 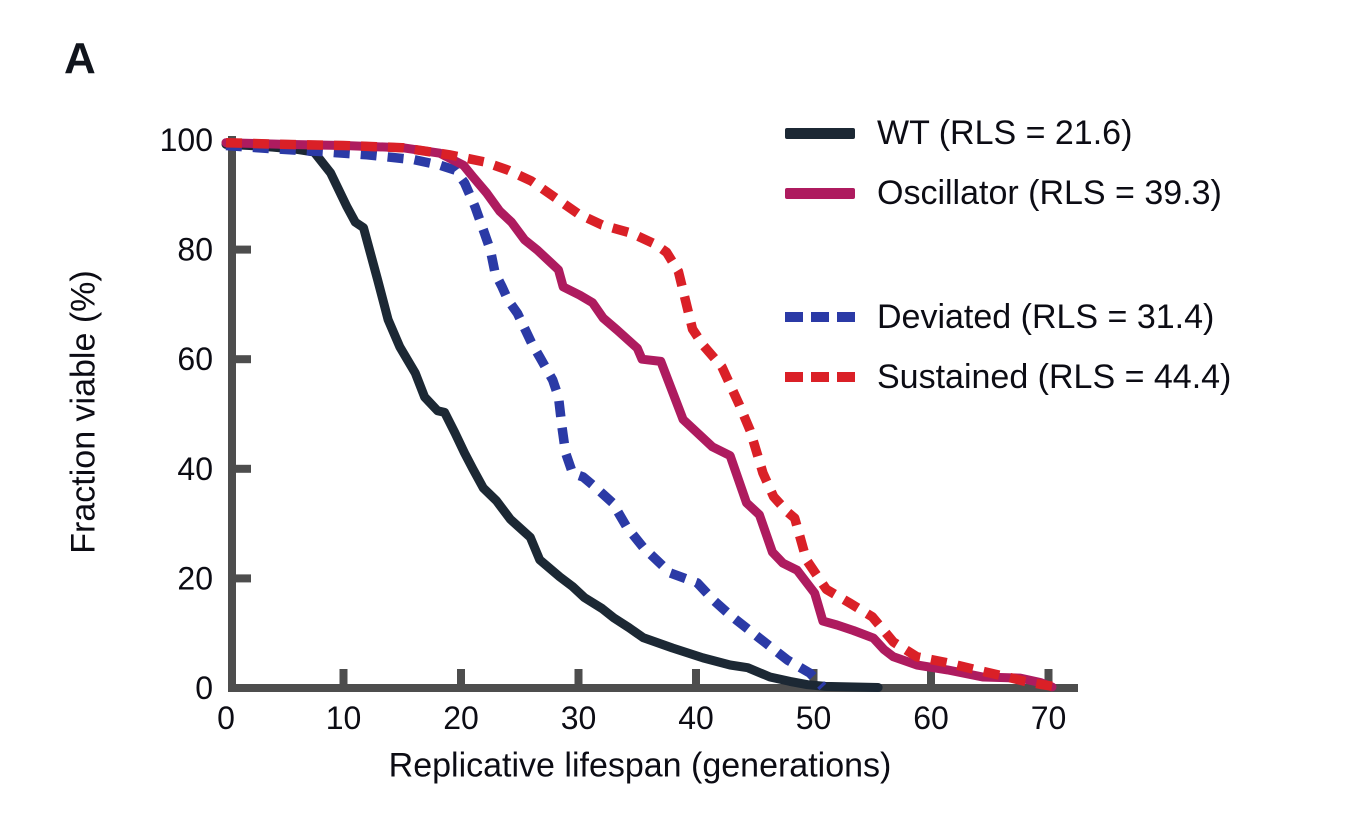 I want to click on x-tick-label: 50, so click(x=814, y=718).